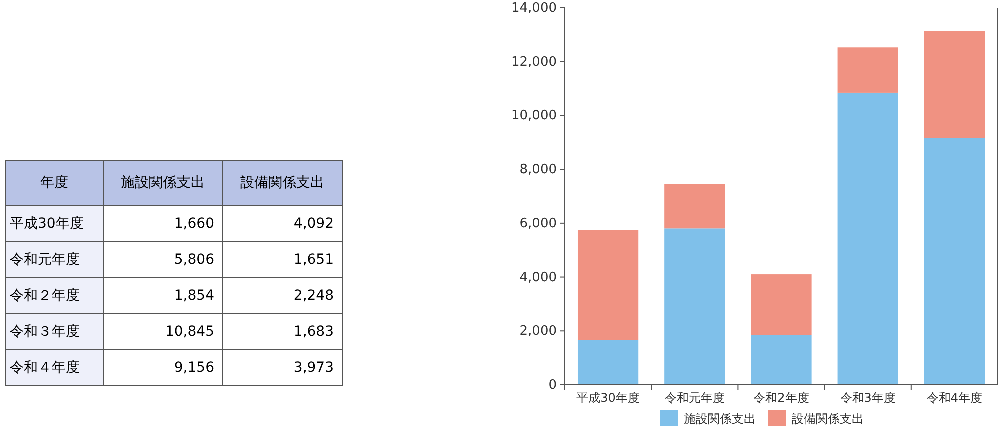 The height and width of the screenshot is (433, 1000). What do you see at coordinates (55, 183) in the screenshot?
I see `text: 年度` at bounding box center [55, 183].